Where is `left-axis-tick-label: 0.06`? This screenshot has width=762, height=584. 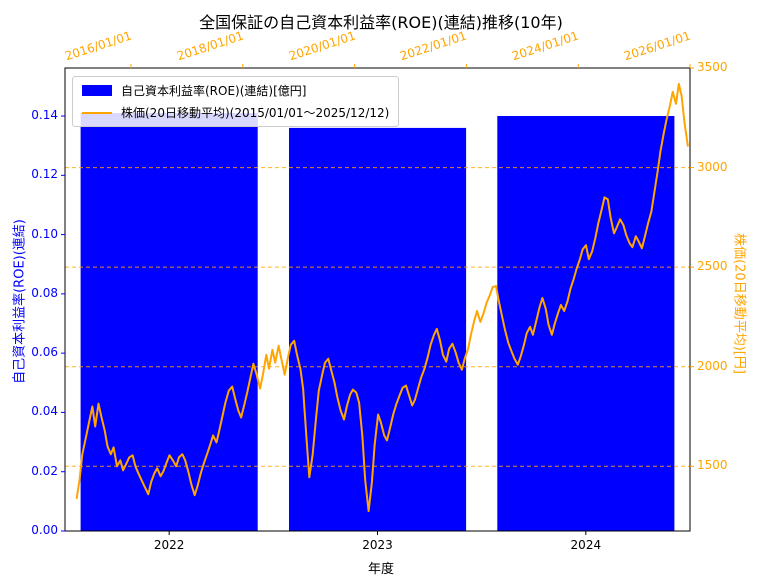 left-axis-tick-label: 0.06 is located at coordinates (44, 352).